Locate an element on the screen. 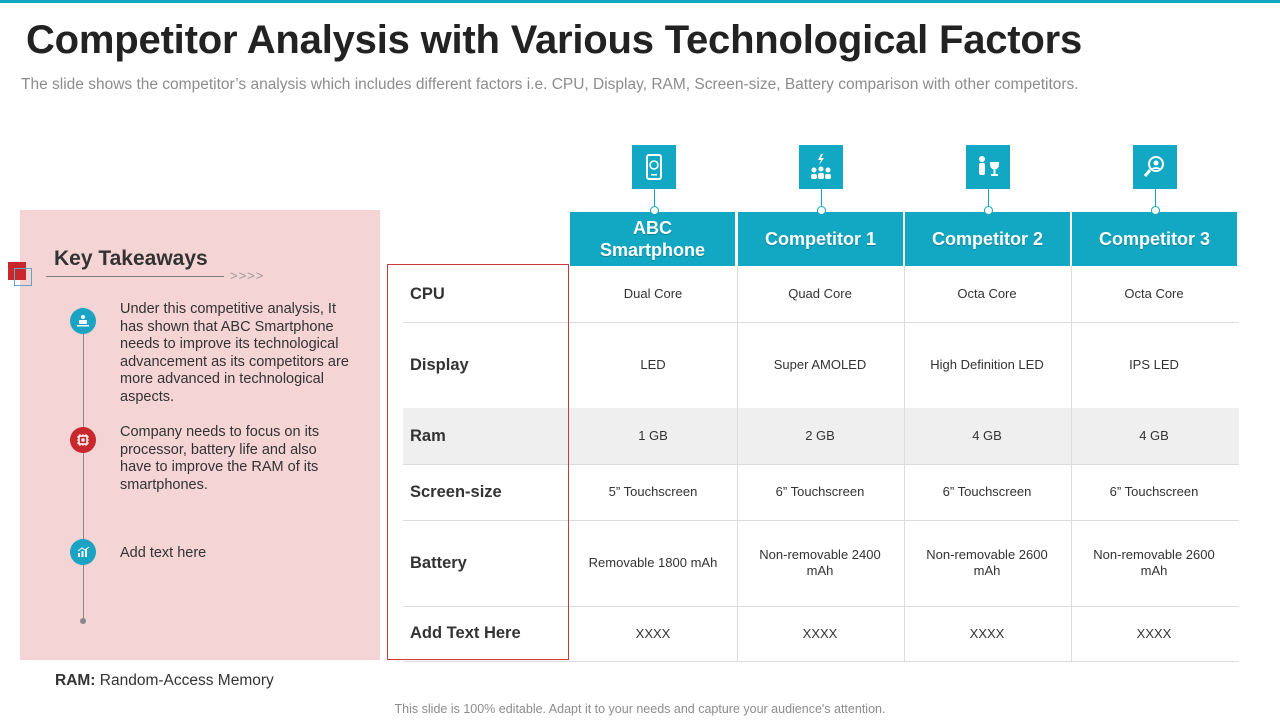 The height and width of the screenshot is (720, 1280). table-cell: Non-removable 2400 mAh is located at coordinates (820, 562).